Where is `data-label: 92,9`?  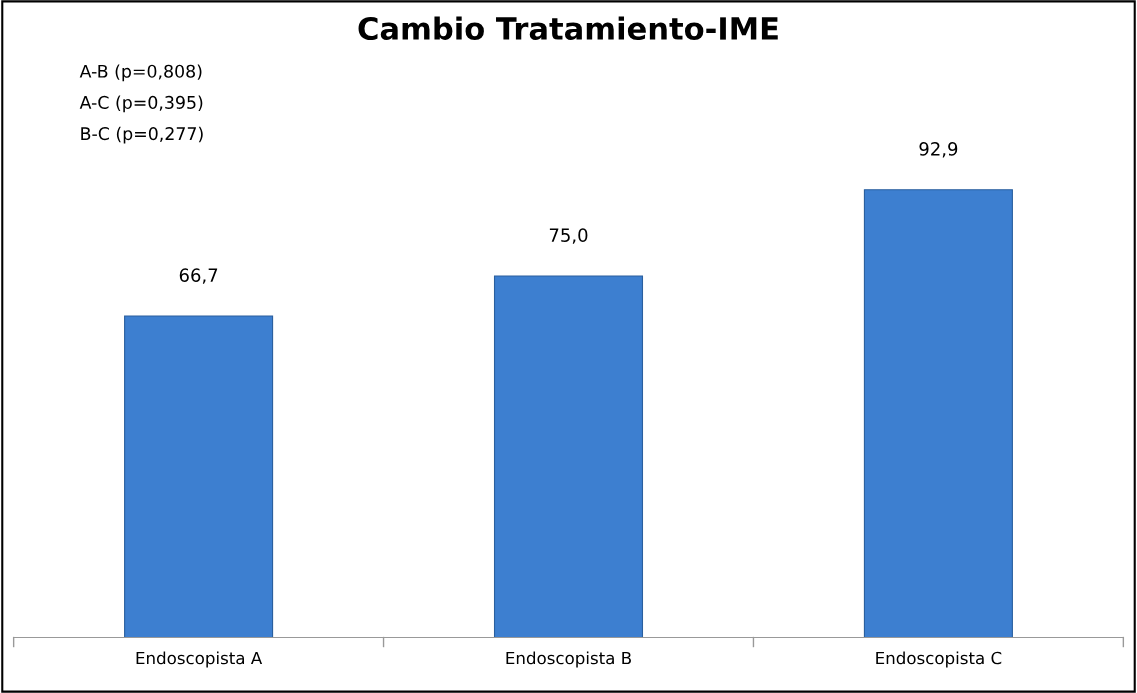 data-label: 92,9 is located at coordinates (938, 150).